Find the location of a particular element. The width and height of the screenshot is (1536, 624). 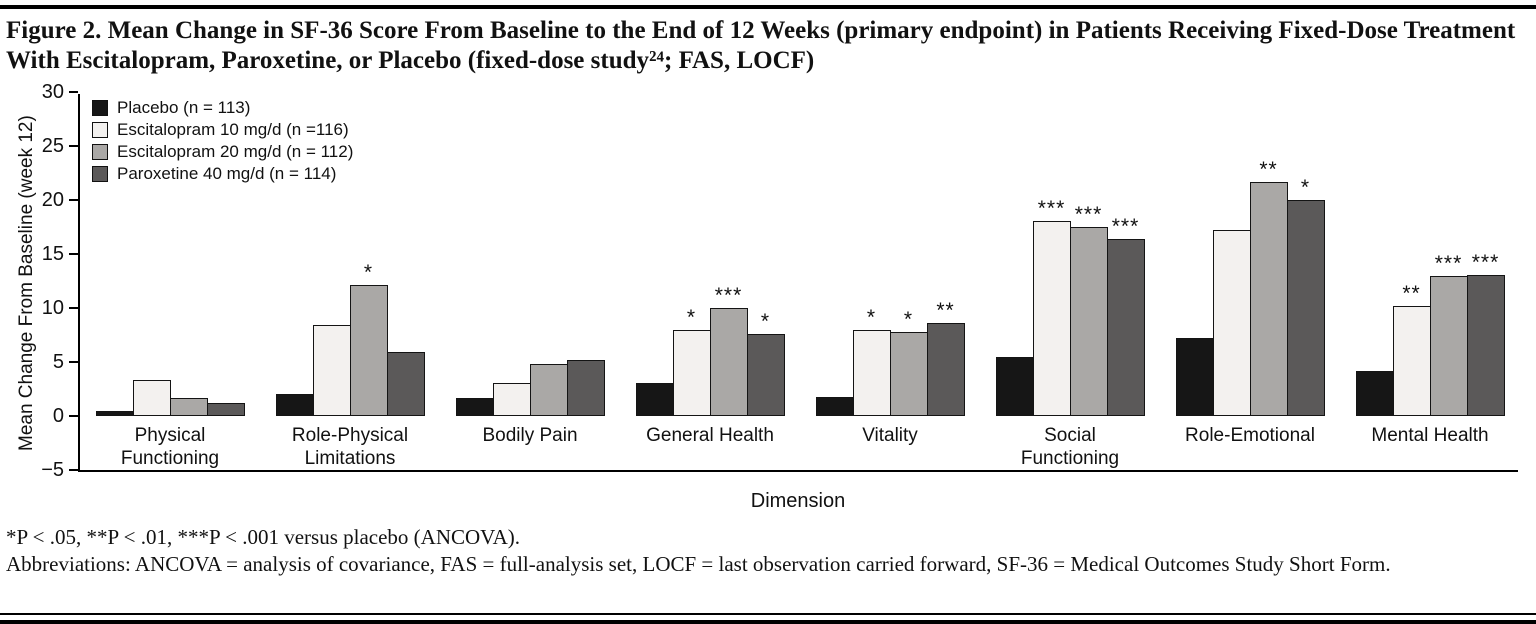

y-axis-tick-label: 10 is located at coordinates (52, 308).